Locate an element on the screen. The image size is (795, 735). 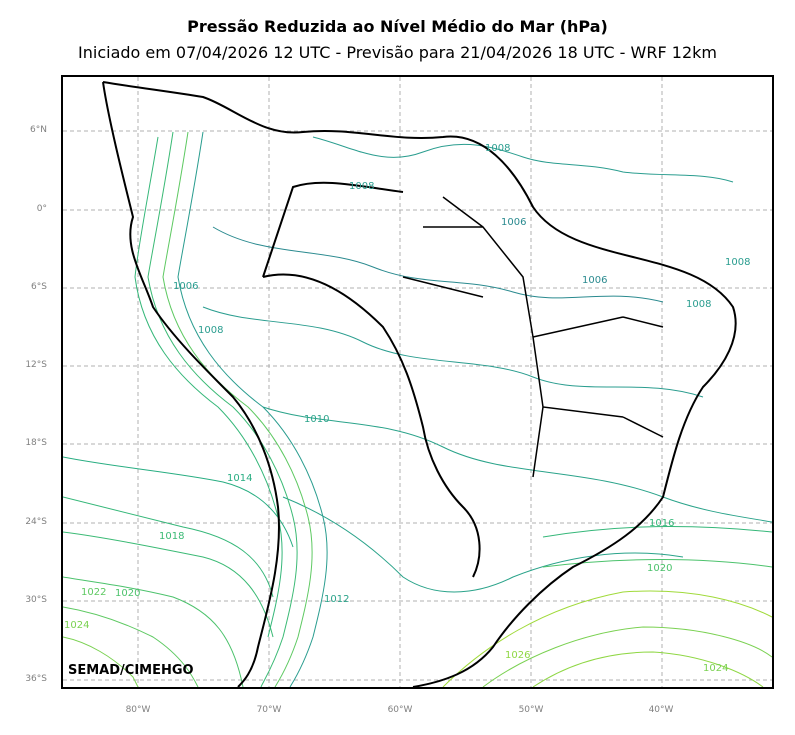
lon-label: 50°W is located at coordinates (531, 710).